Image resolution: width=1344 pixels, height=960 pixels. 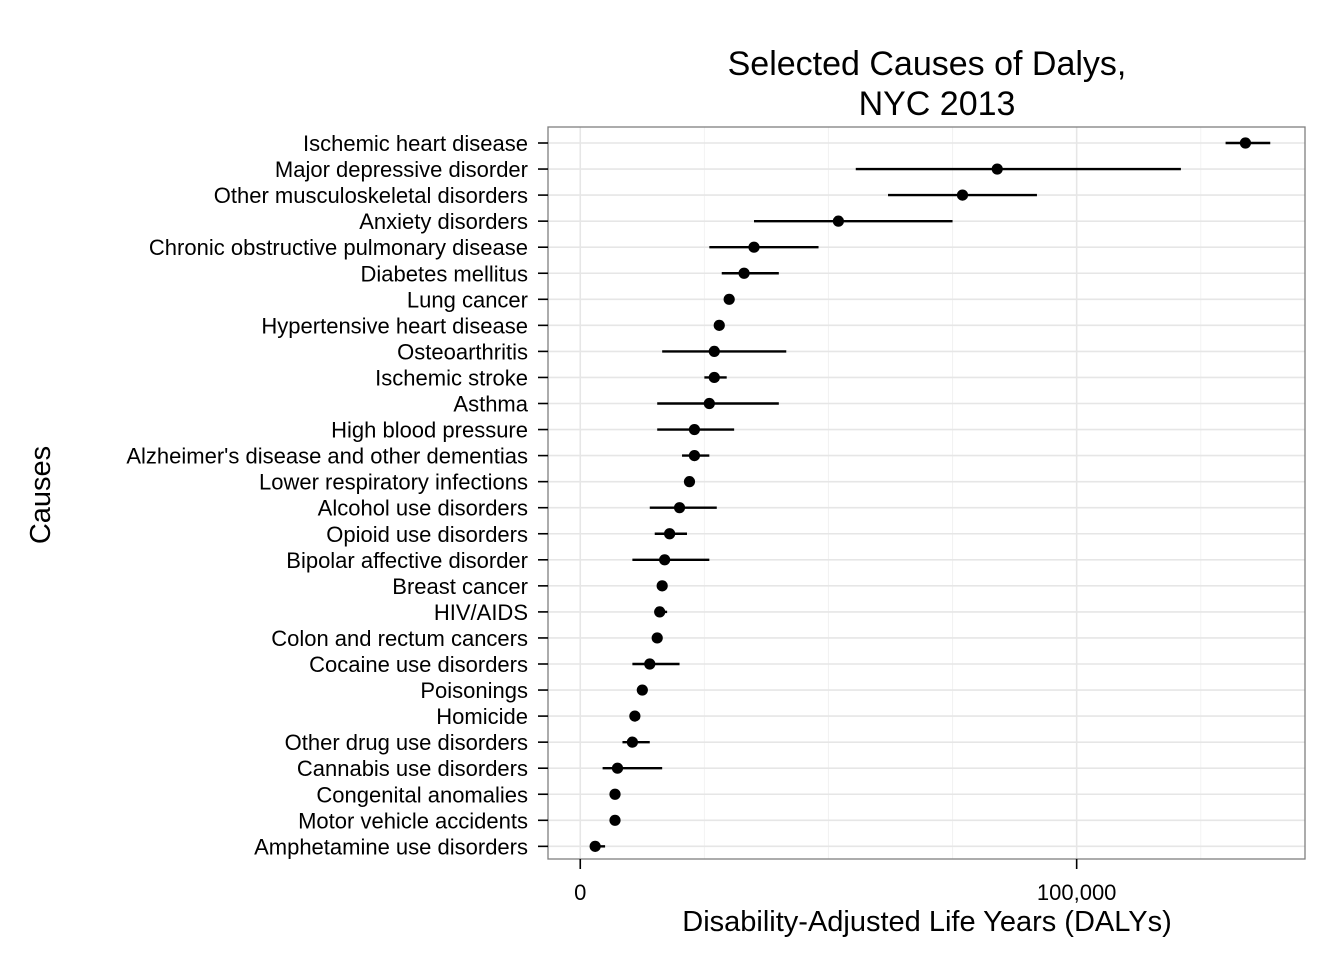 What do you see at coordinates (399, 638) in the screenshot?
I see `y-tick-label: Colon and rectum cancers` at bounding box center [399, 638].